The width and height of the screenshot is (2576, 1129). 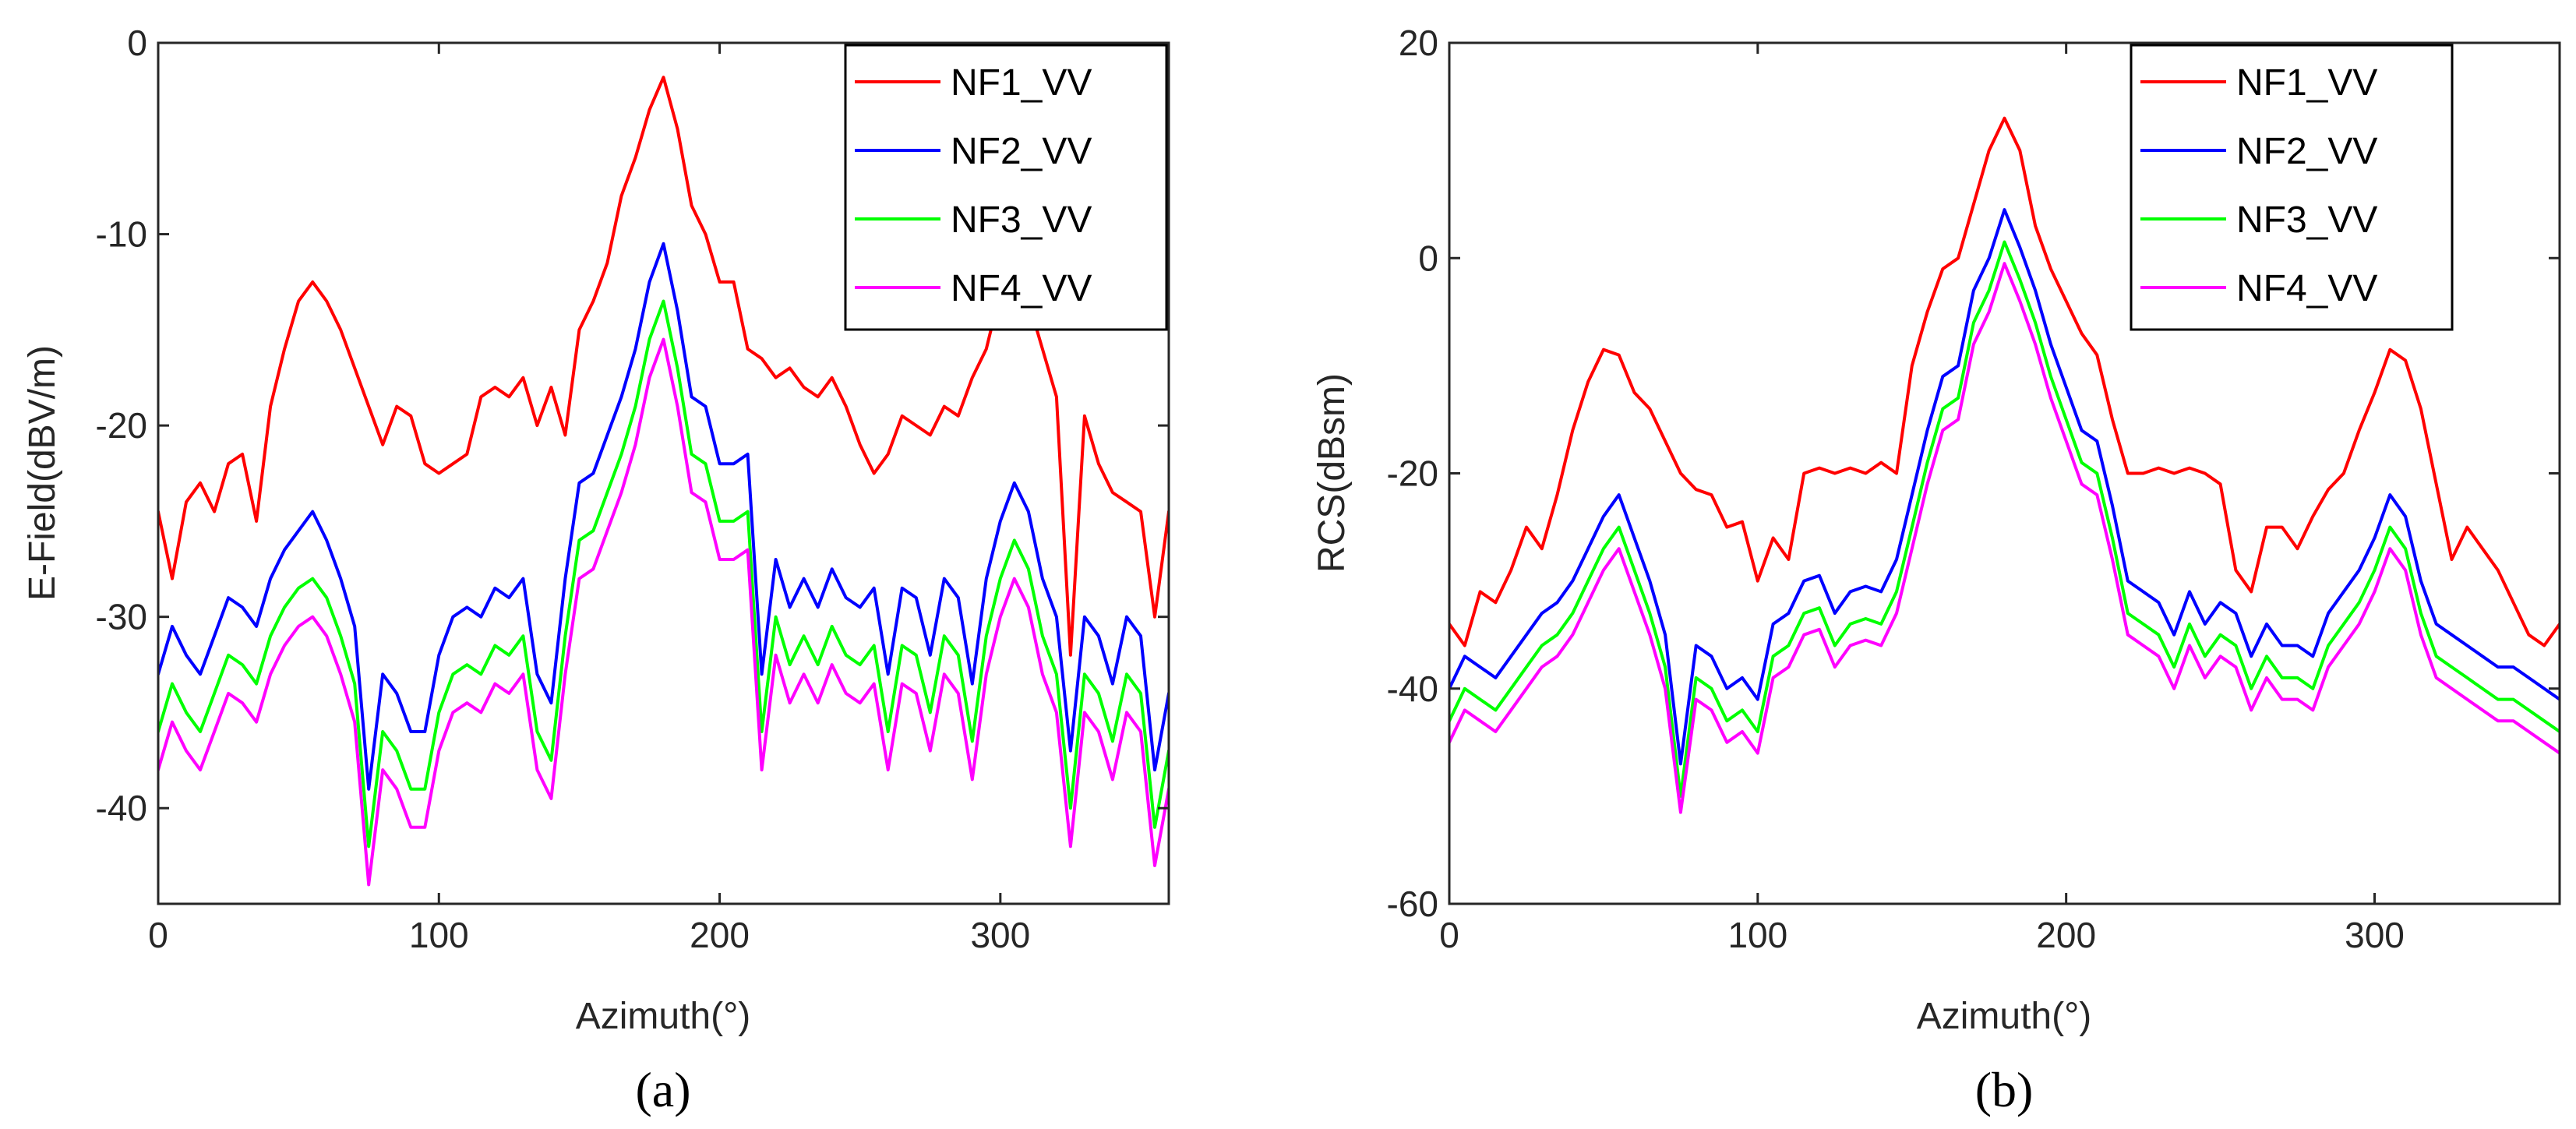 I want to click on y-tick-label: -60, so click(x=1412, y=904).